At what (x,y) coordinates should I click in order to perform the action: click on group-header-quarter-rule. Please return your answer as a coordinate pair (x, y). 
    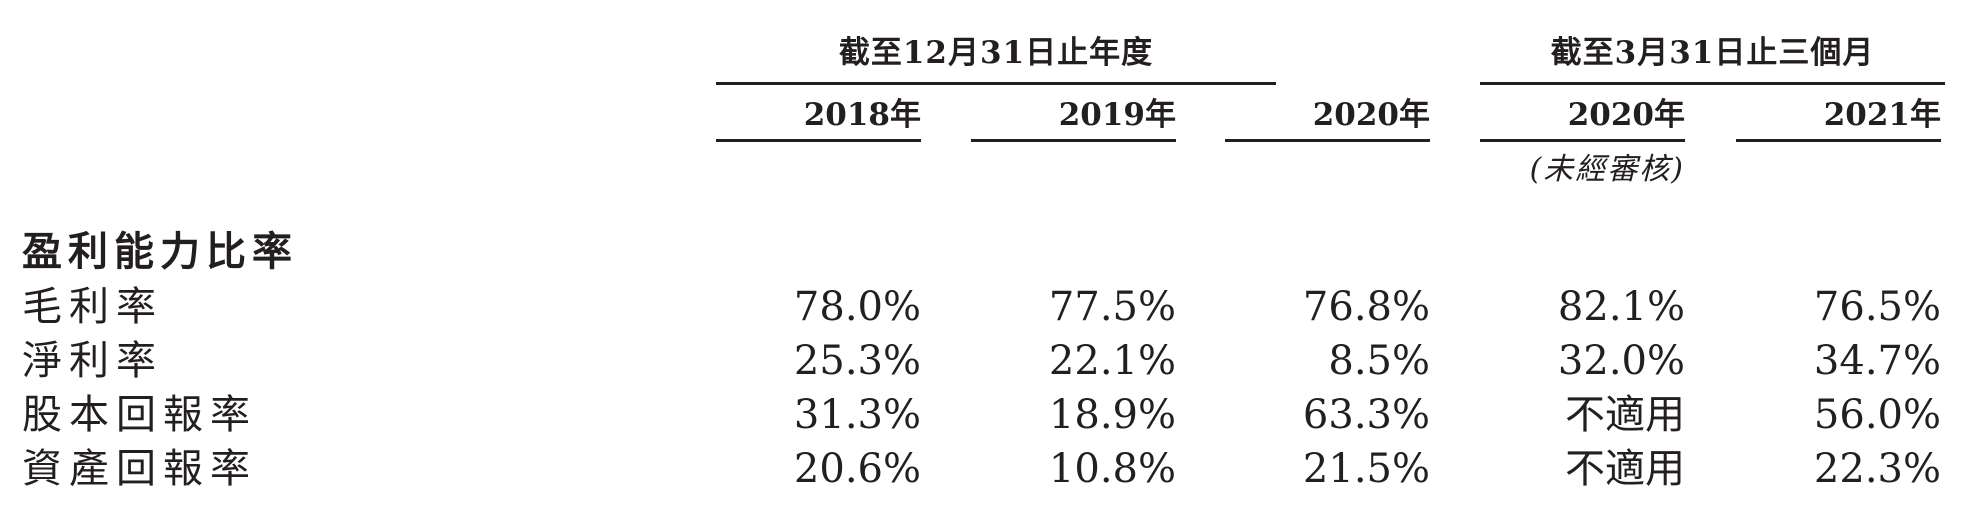
    Looking at the image, I should click on (1712, 83).